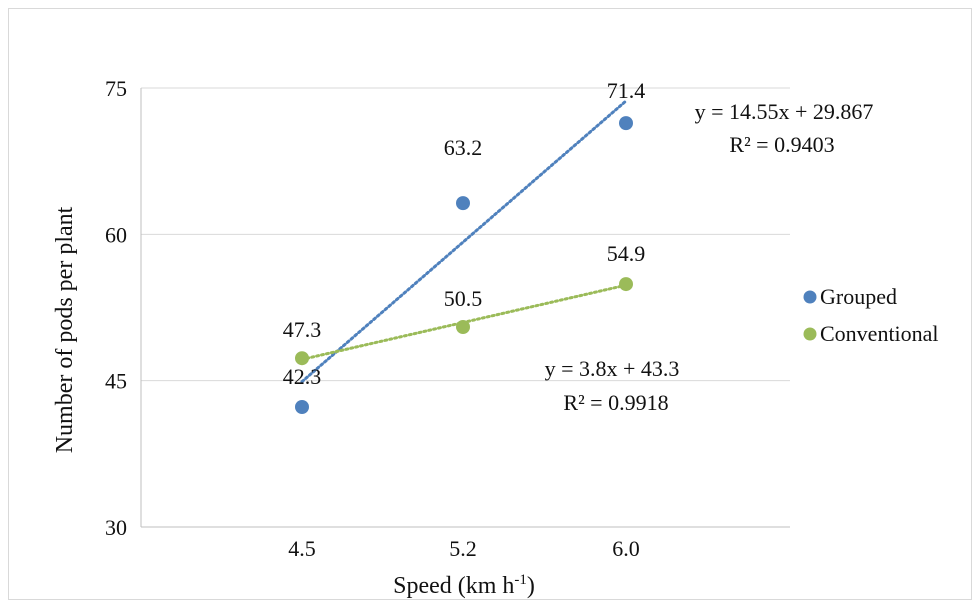 Image resolution: width=980 pixels, height=608 pixels. What do you see at coordinates (626, 548) in the screenshot?
I see `x-tick-label: 6.0` at bounding box center [626, 548].